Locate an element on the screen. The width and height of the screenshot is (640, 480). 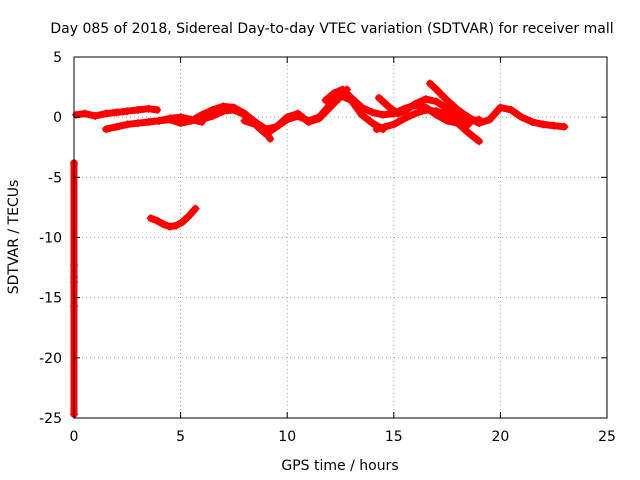
series-trace-h is located at coordinates (428, 125).